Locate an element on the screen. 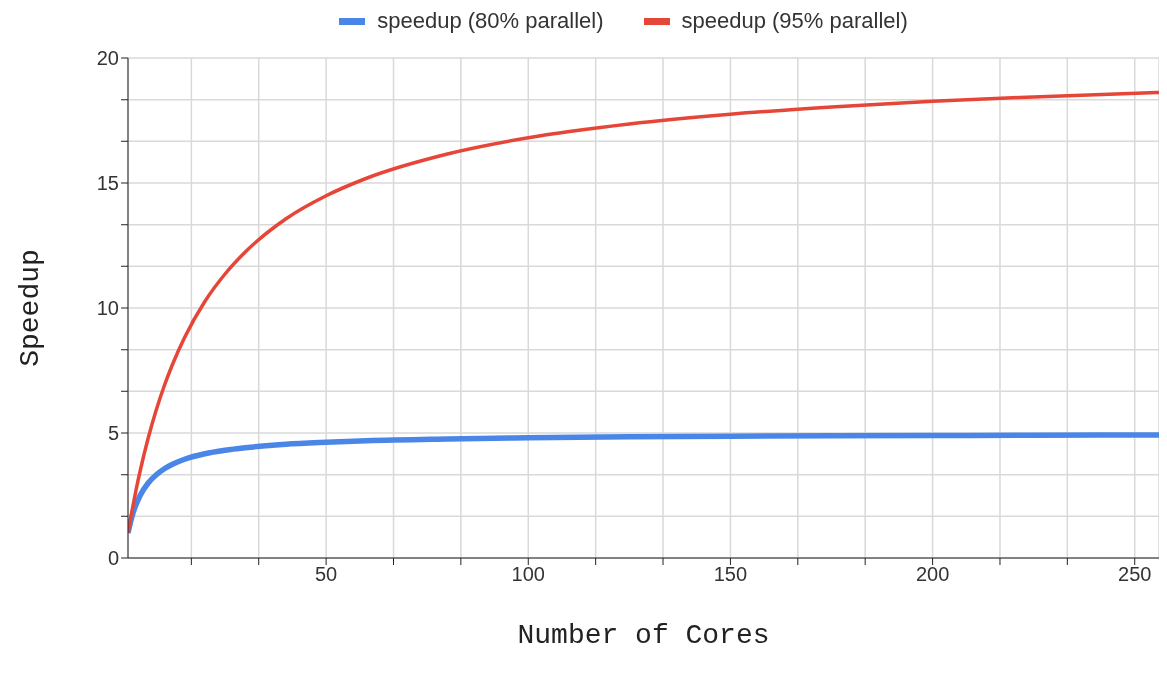 This screenshot has width=1167, height=676. x-axis-title: Number of Cores is located at coordinates (643, 635).